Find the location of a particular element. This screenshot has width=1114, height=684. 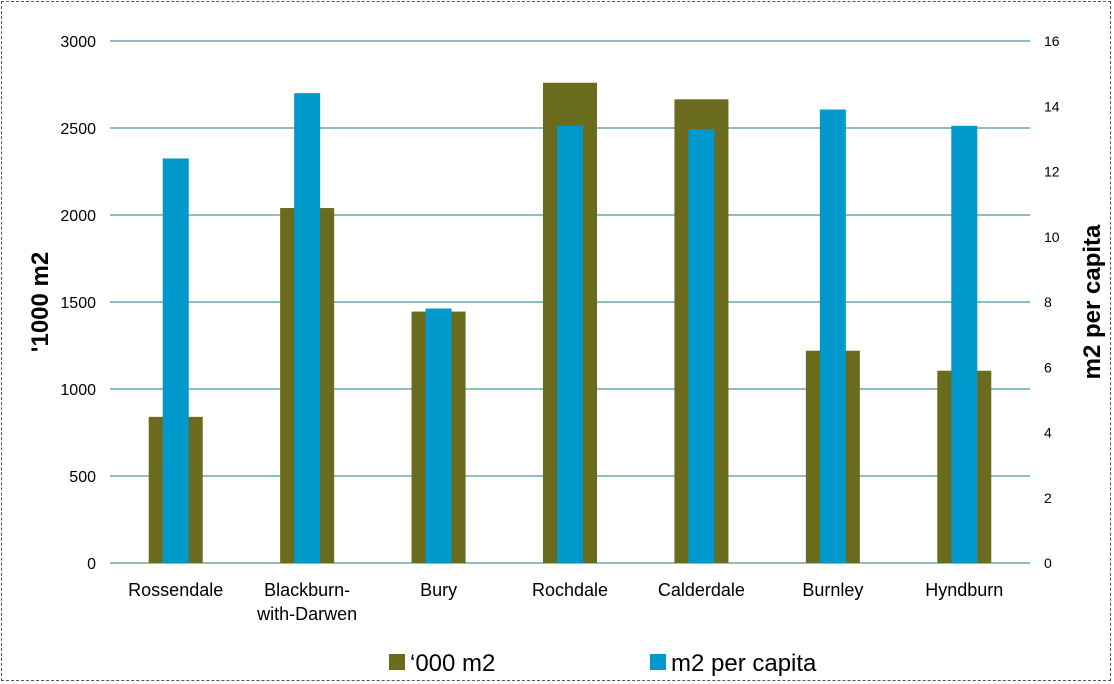

category-label: Calderdale is located at coordinates (701, 590).